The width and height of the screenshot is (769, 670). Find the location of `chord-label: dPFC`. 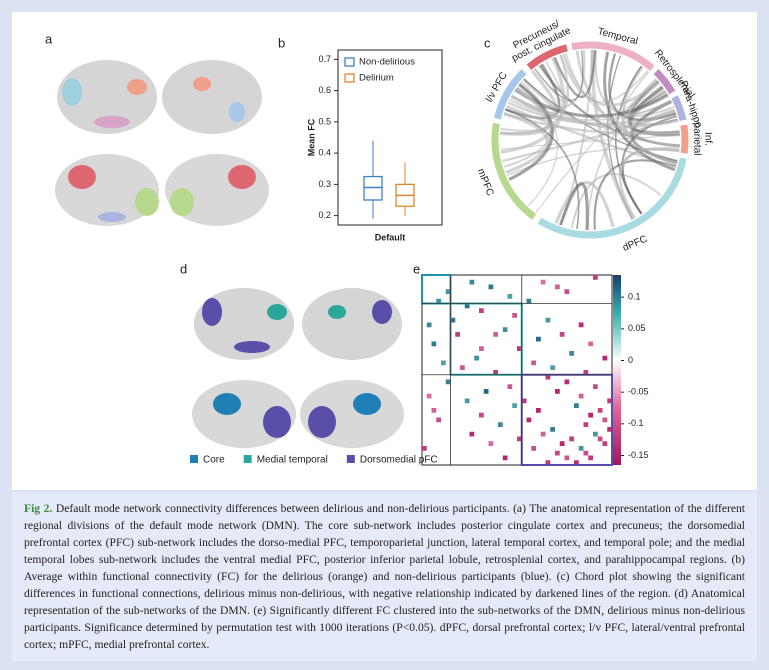

chord-label: dPFC is located at coordinates (635, 244).